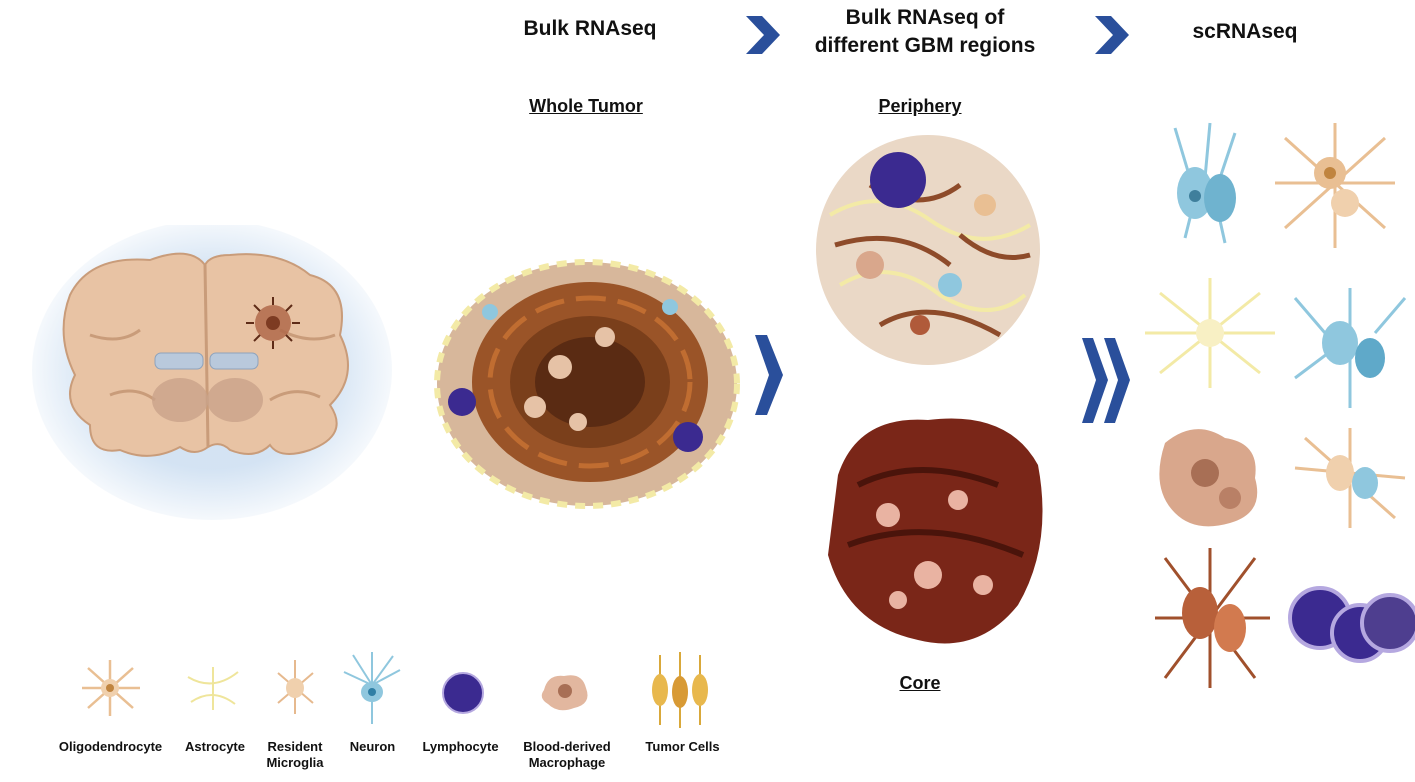 This screenshot has width=1415, height=782. What do you see at coordinates (925, 17) in the screenshot?
I see `stage-title-regions-line1: Bulk RNAseq of` at bounding box center [925, 17].